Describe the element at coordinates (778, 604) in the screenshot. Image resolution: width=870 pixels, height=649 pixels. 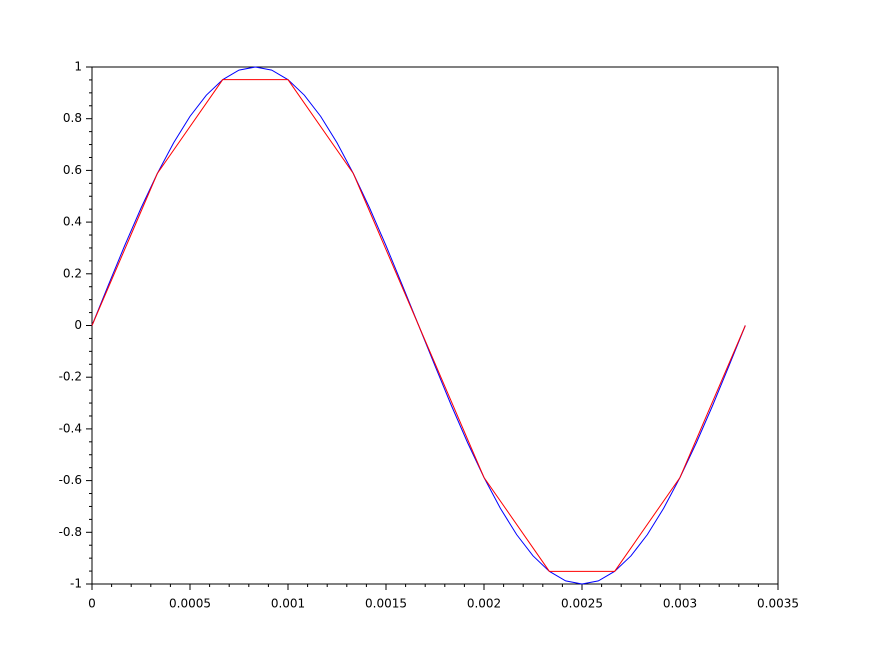
I see `x-tick-label: 0.0035` at that location.